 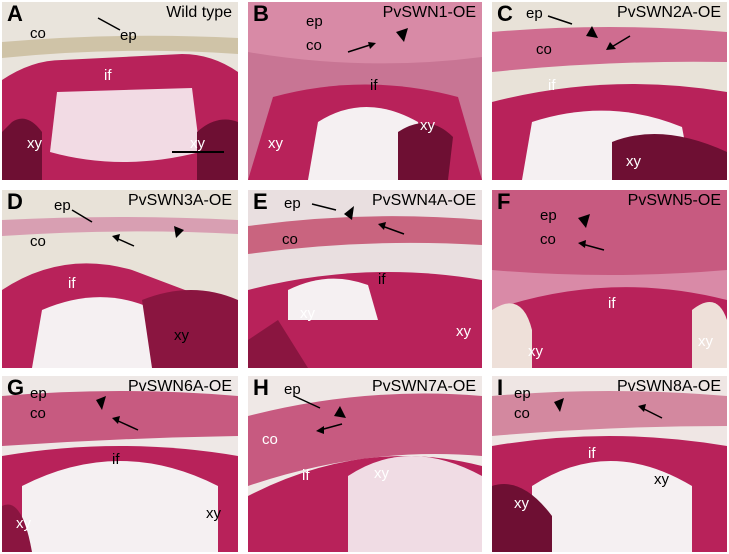 I want to click on micrograph-pvswn4a, so click(x=365, y=279).